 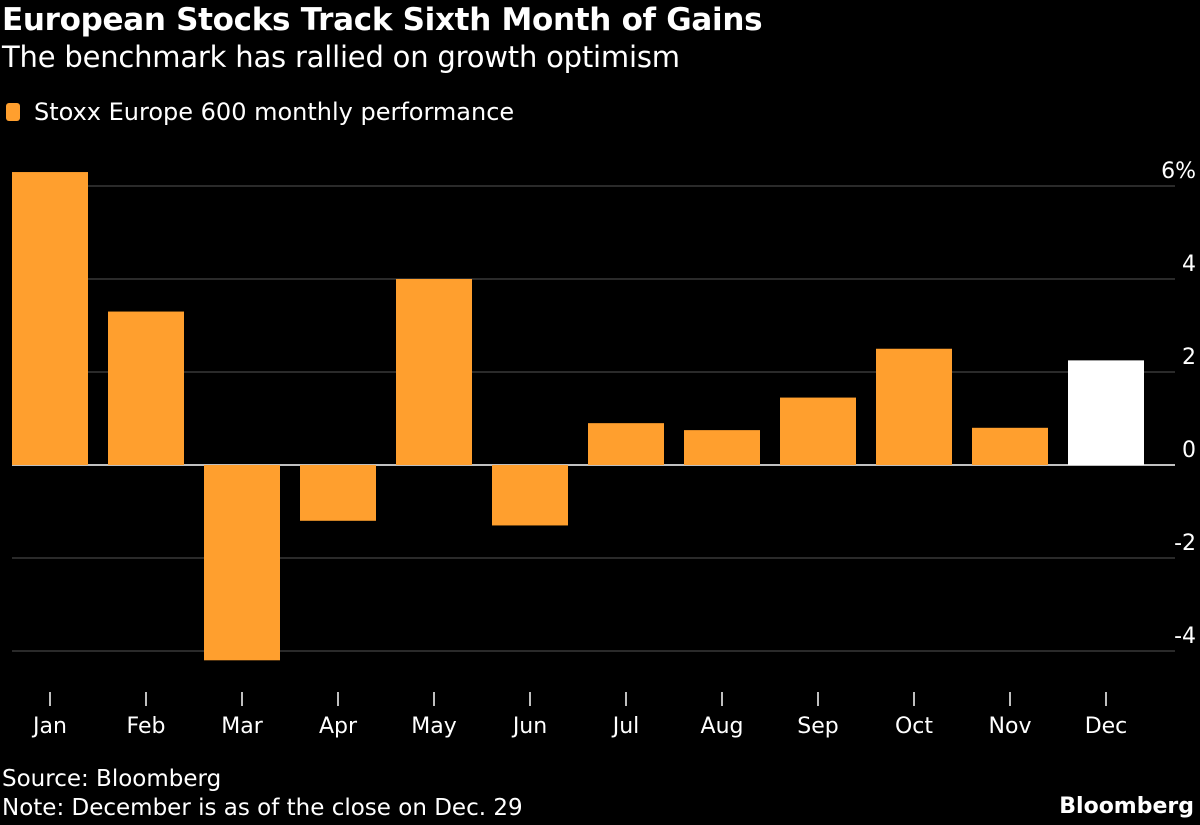 What do you see at coordinates (1010, 726) in the screenshot?
I see `x-tick-label: Nov` at bounding box center [1010, 726].